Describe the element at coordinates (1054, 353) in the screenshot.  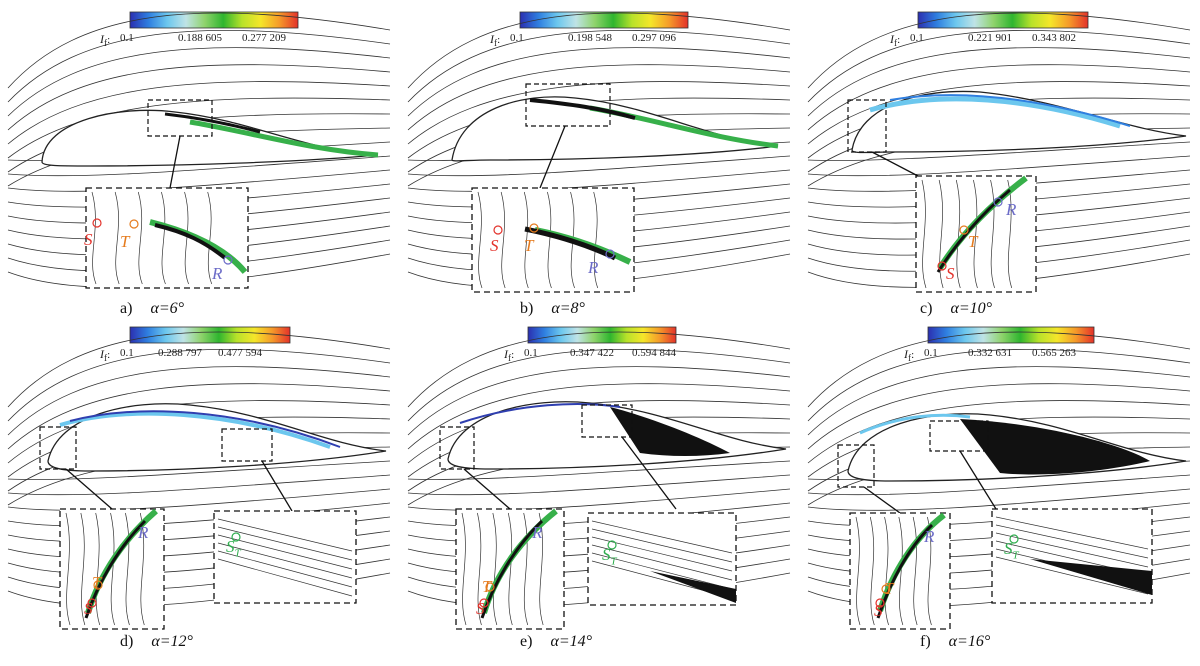
I see `colorbar-tick-max: 0.565 263` at that location.